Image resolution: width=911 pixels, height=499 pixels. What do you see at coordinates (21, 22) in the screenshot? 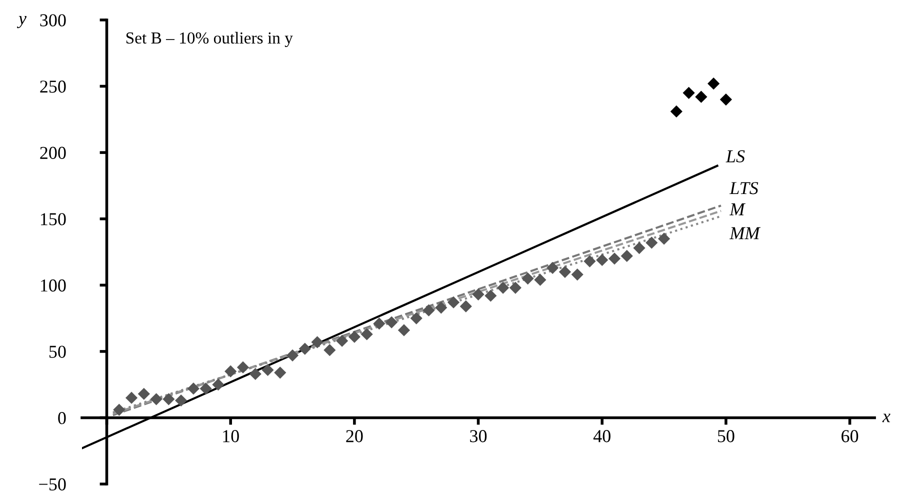
I see `y-axis-title: y` at bounding box center [21, 22].